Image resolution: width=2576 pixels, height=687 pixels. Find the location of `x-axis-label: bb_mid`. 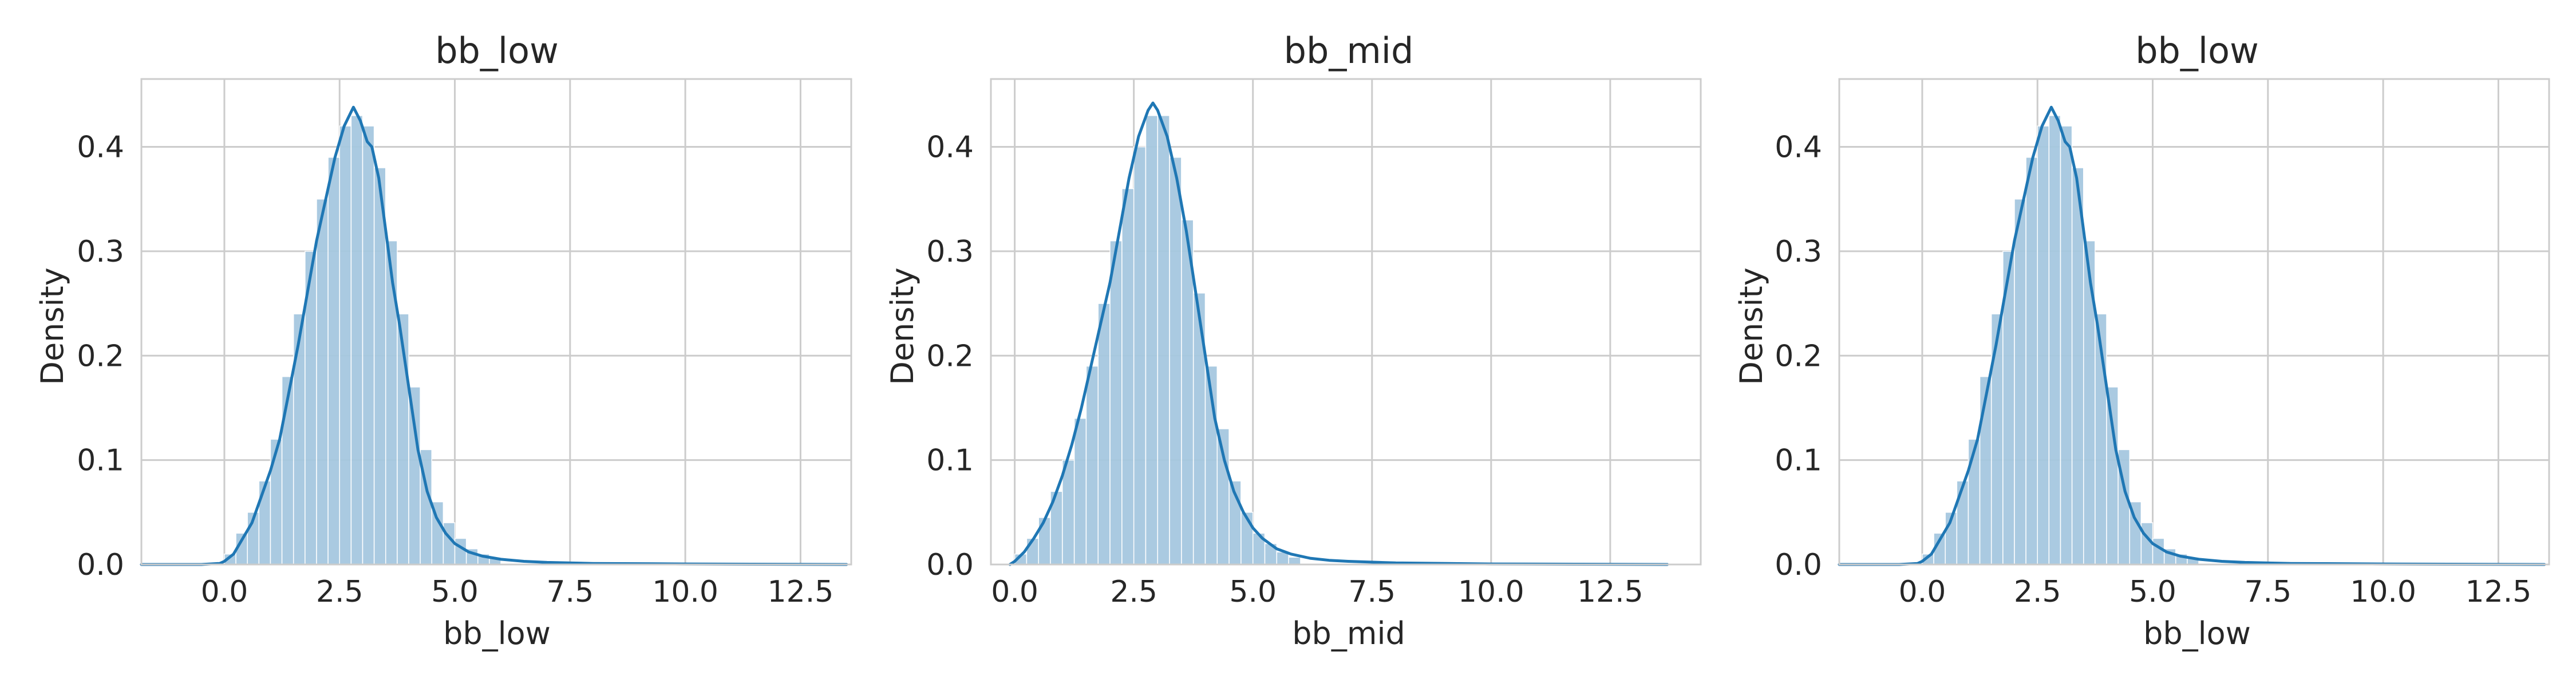

x-axis-label: bb_mid is located at coordinates (1348, 633).